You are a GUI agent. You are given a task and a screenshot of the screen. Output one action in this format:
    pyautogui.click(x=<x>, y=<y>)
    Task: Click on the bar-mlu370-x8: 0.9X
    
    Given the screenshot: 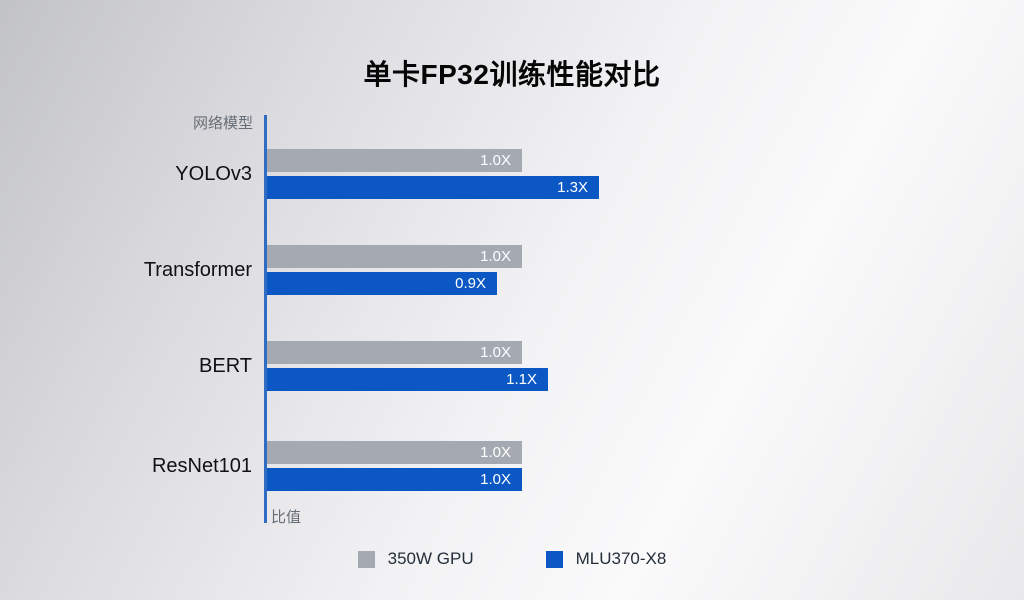 What is the action you would take?
    pyautogui.click(x=382, y=283)
    